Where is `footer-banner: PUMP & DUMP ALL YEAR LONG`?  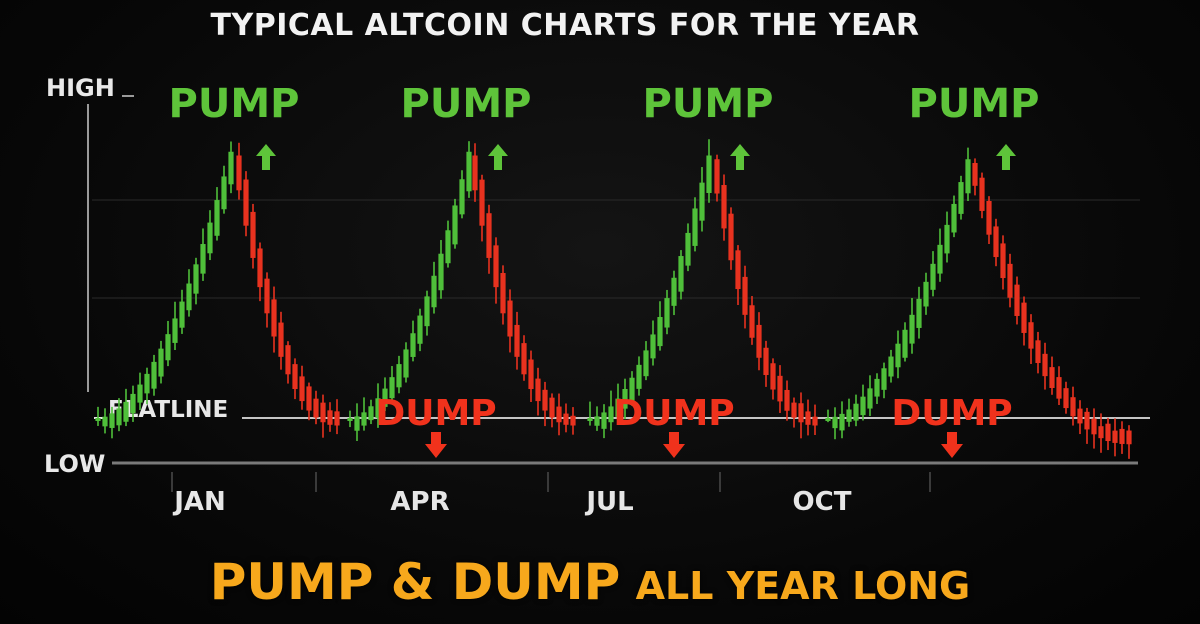 footer-banner: PUMP & DUMP ALL YEAR LONG is located at coordinates (590, 584).